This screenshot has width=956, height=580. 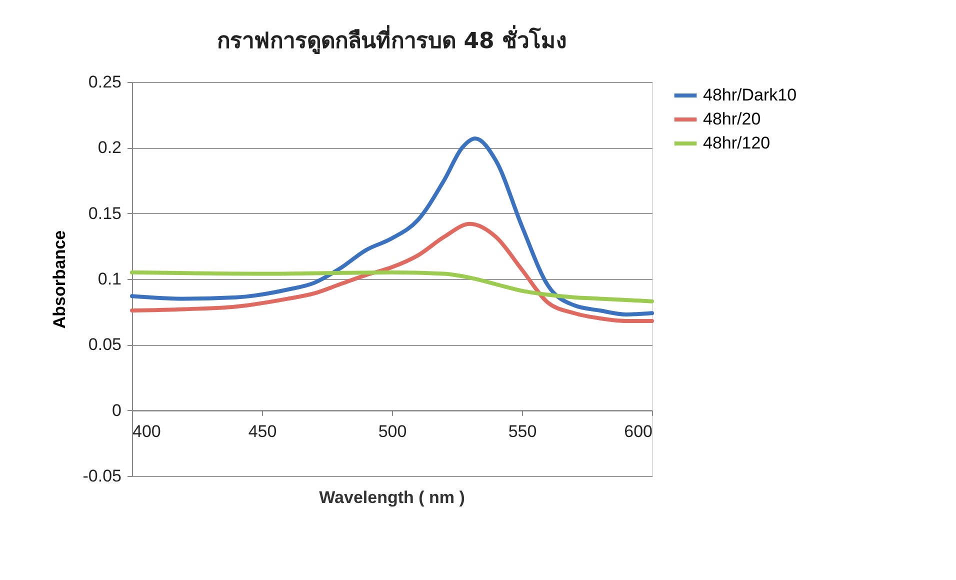 I want to click on y-tick-label: 0.05, so click(x=105, y=344).